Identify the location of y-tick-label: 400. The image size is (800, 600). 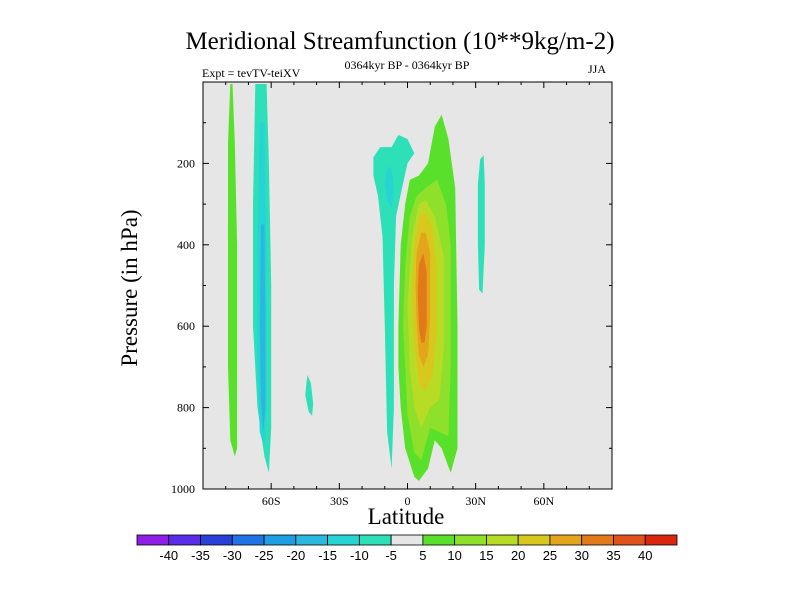
(186, 245).